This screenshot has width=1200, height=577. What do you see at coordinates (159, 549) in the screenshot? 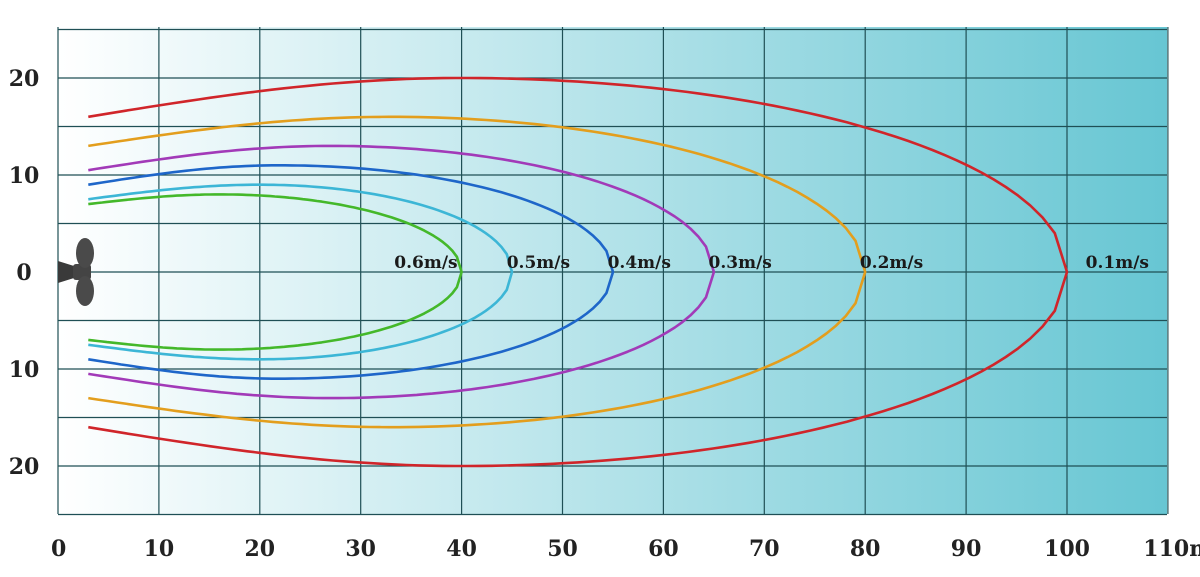
I see `x-tick-label: 10` at bounding box center [159, 549].